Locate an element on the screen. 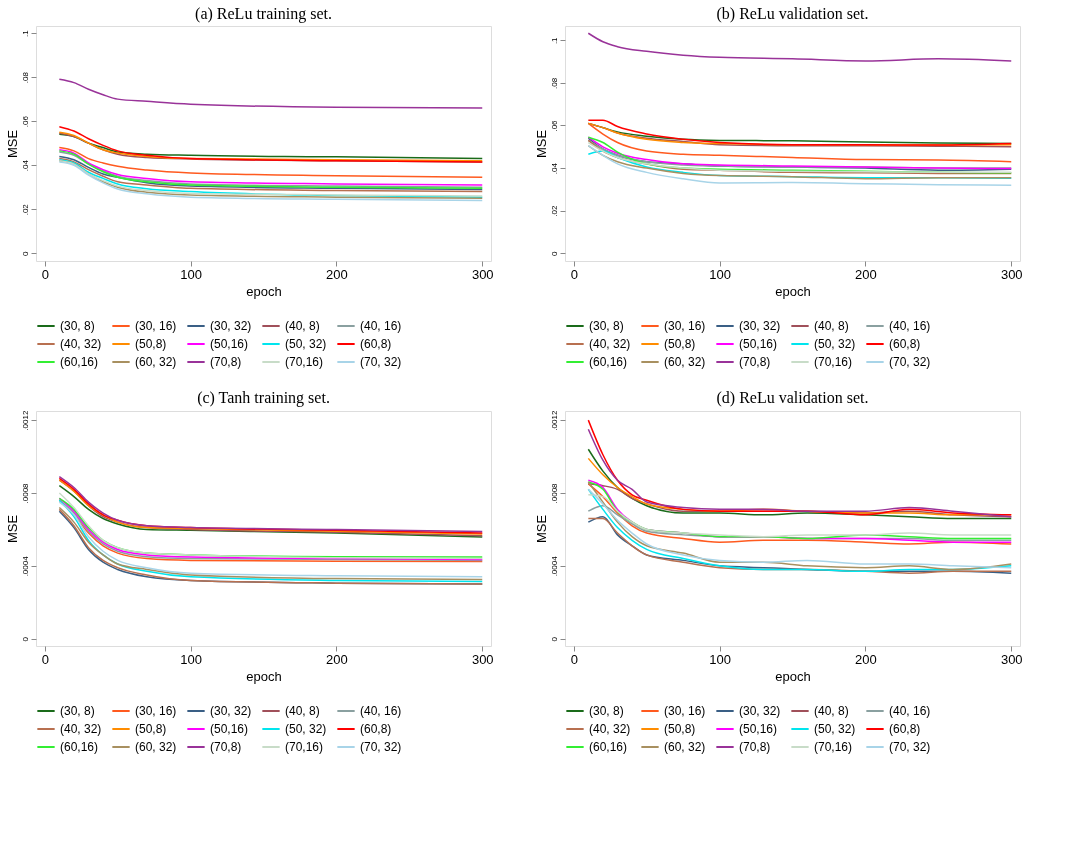  chart-title: (a) ReLu training set. is located at coordinates (263, 14).